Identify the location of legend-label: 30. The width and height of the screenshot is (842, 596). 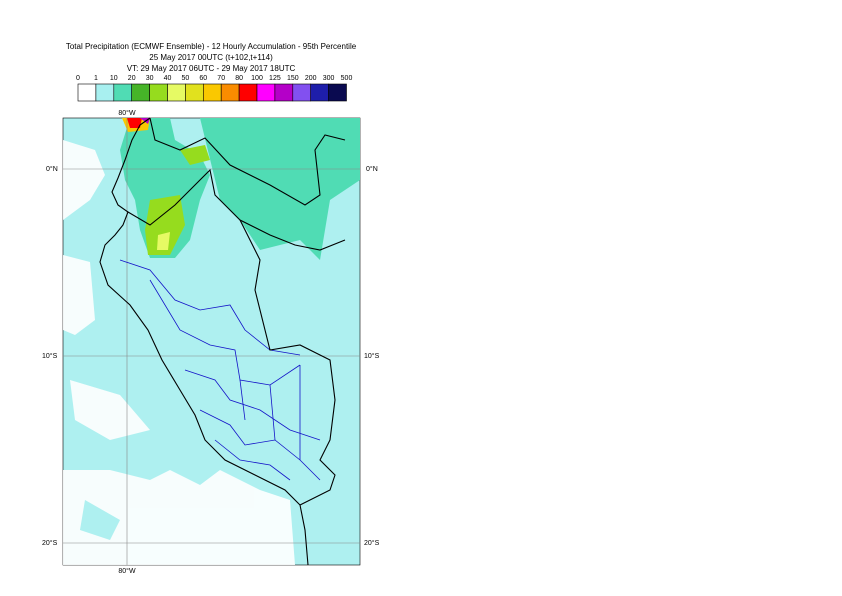
(150, 78).